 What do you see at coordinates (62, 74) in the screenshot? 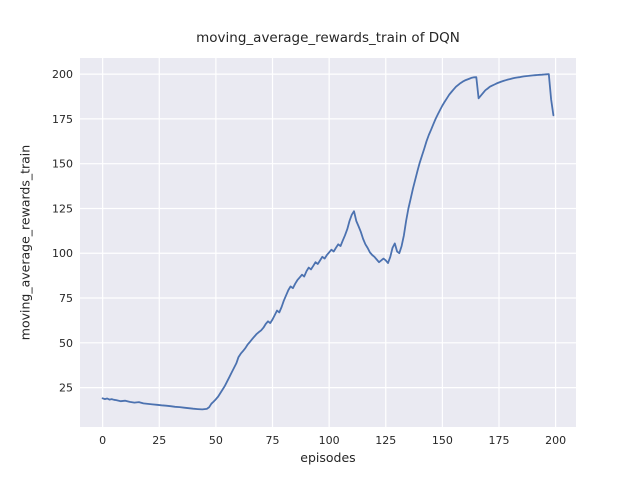
I see `y-tick-label: 200` at bounding box center [62, 74].